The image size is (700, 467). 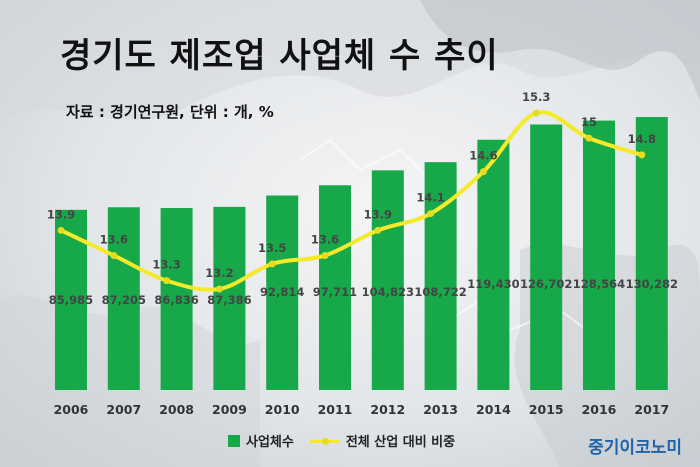 What do you see at coordinates (400, 442) in the screenshot?
I see `legend-line-label: 전체 산업 대비 비중` at bounding box center [400, 442].